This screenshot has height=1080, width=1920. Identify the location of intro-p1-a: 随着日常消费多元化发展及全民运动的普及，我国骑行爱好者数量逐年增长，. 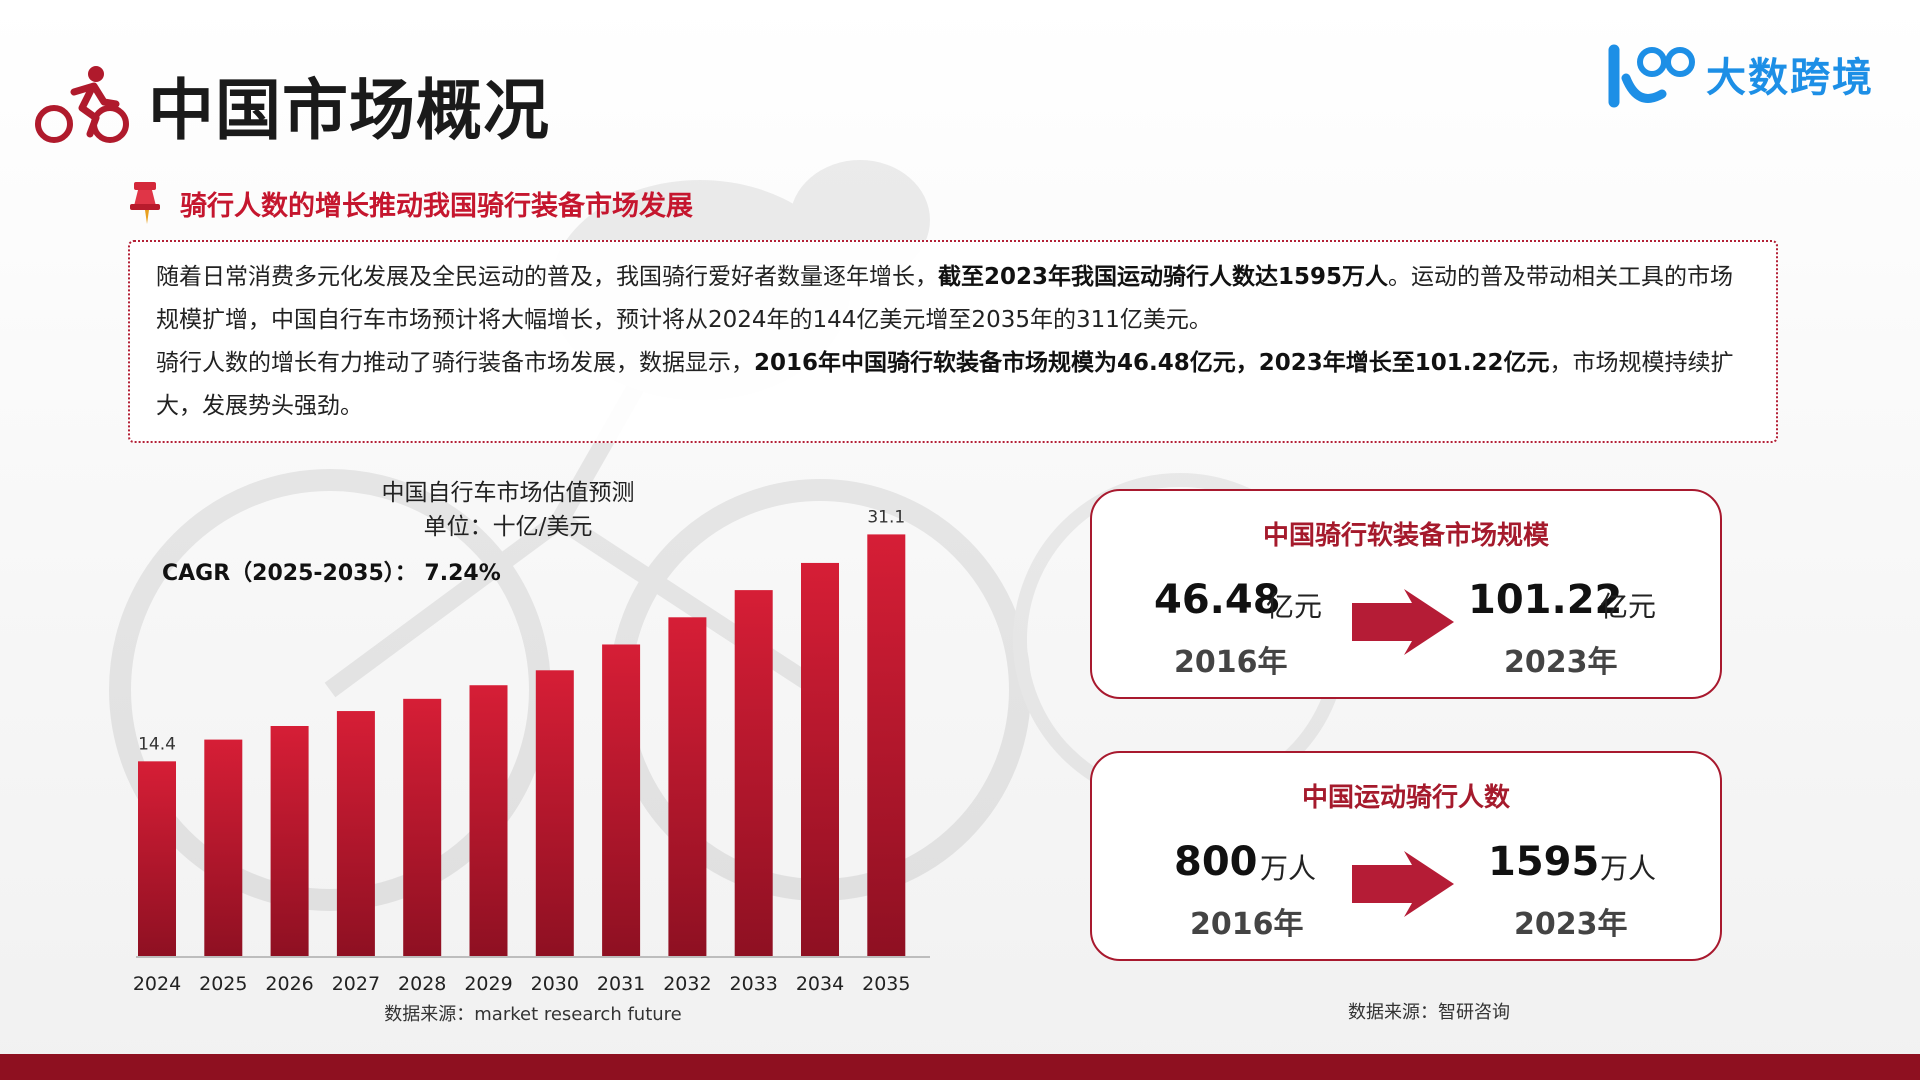
(547, 277).